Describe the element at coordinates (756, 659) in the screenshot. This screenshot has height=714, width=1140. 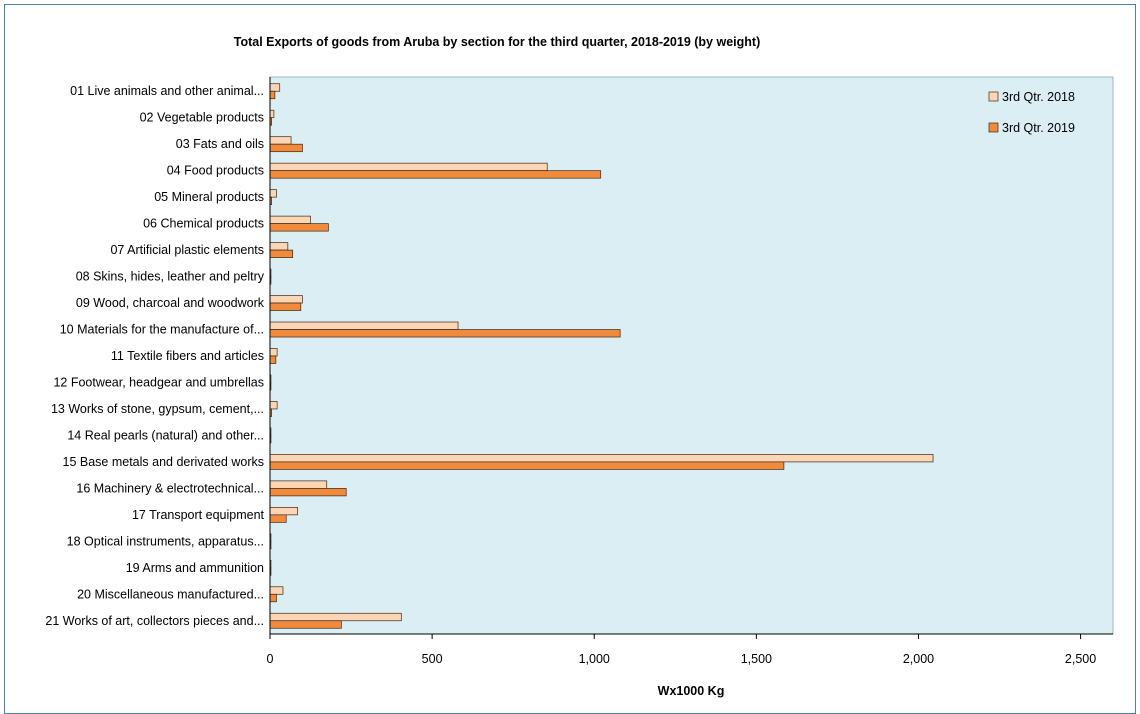
I see `x-tick-label: 1,500` at that location.